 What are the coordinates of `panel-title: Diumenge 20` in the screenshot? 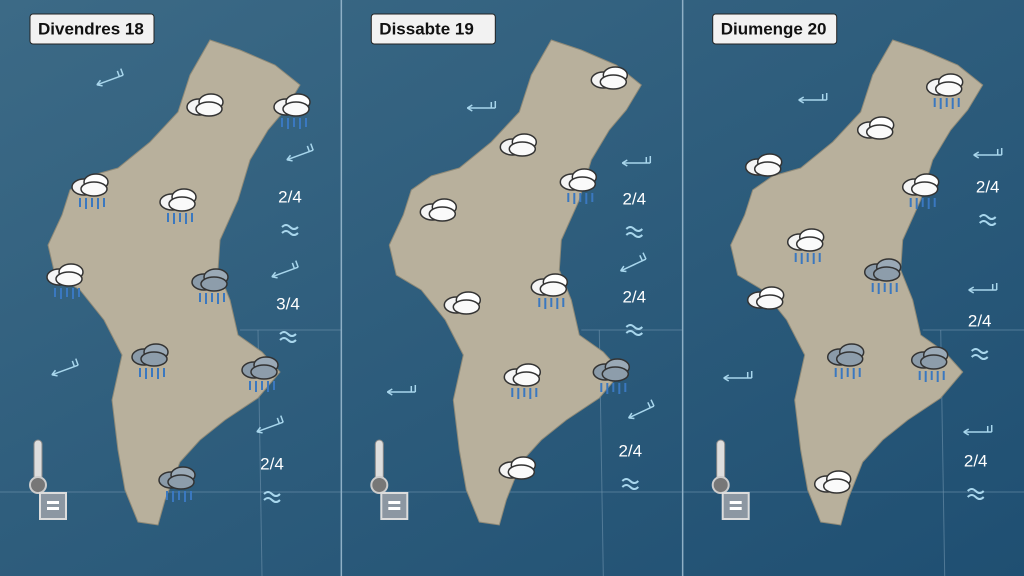 It's located at (774, 28).